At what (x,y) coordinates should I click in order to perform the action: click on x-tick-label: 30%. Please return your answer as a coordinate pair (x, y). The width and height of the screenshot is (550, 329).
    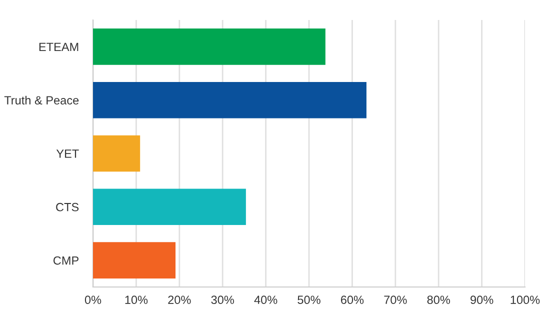
    Looking at the image, I should click on (222, 300).